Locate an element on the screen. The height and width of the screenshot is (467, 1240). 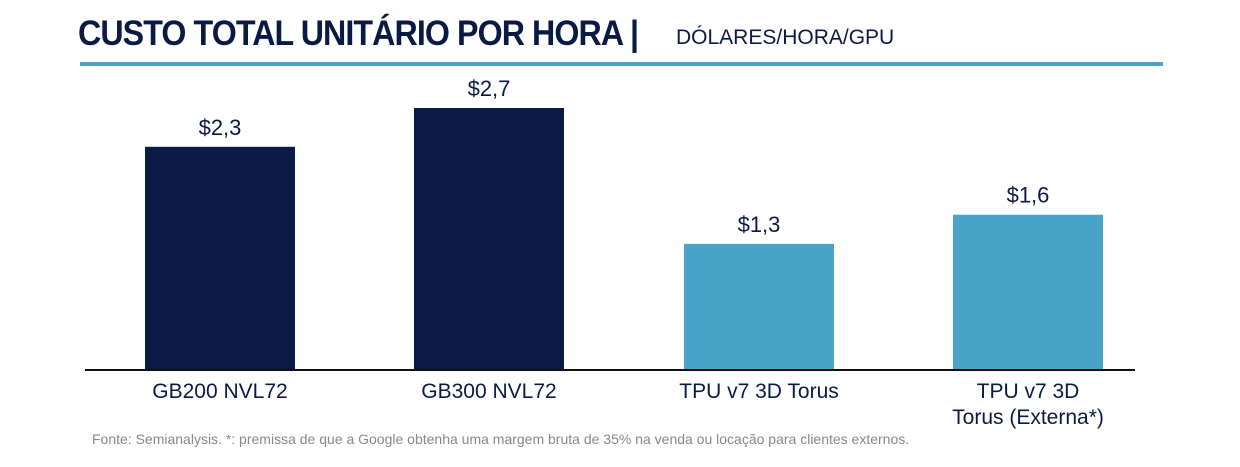
title-main: CUSTO TOTAL UNITÁRIO POR HORA | is located at coordinates (358, 33).